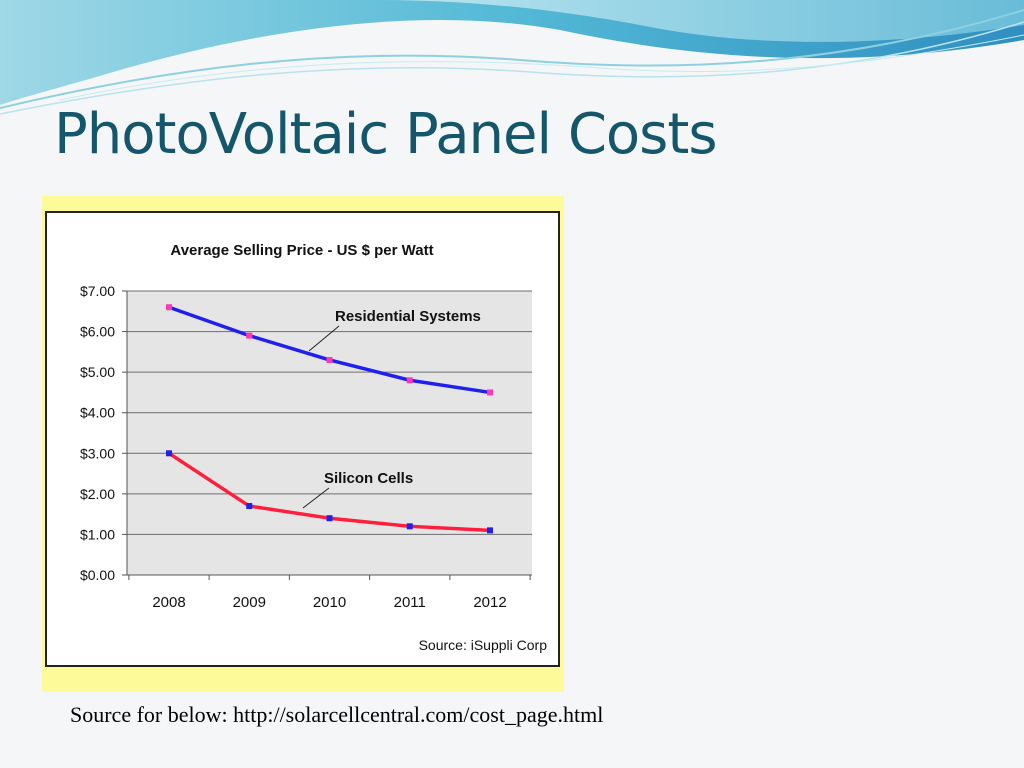 This screenshot has height=768, width=1024. I want to click on y-tick-label: $2.00, so click(97, 494).